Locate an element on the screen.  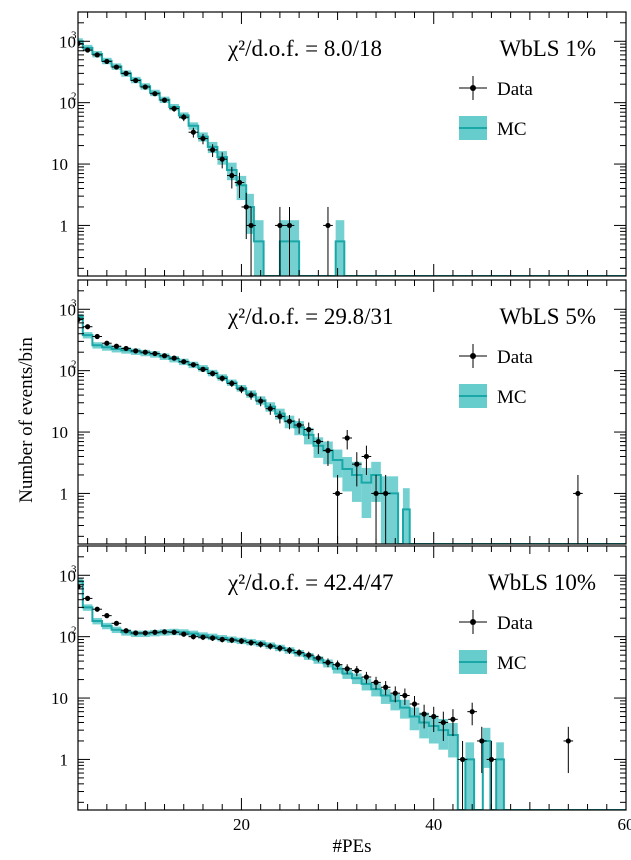
sample-label: WbLS 5% is located at coordinates (548, 316).